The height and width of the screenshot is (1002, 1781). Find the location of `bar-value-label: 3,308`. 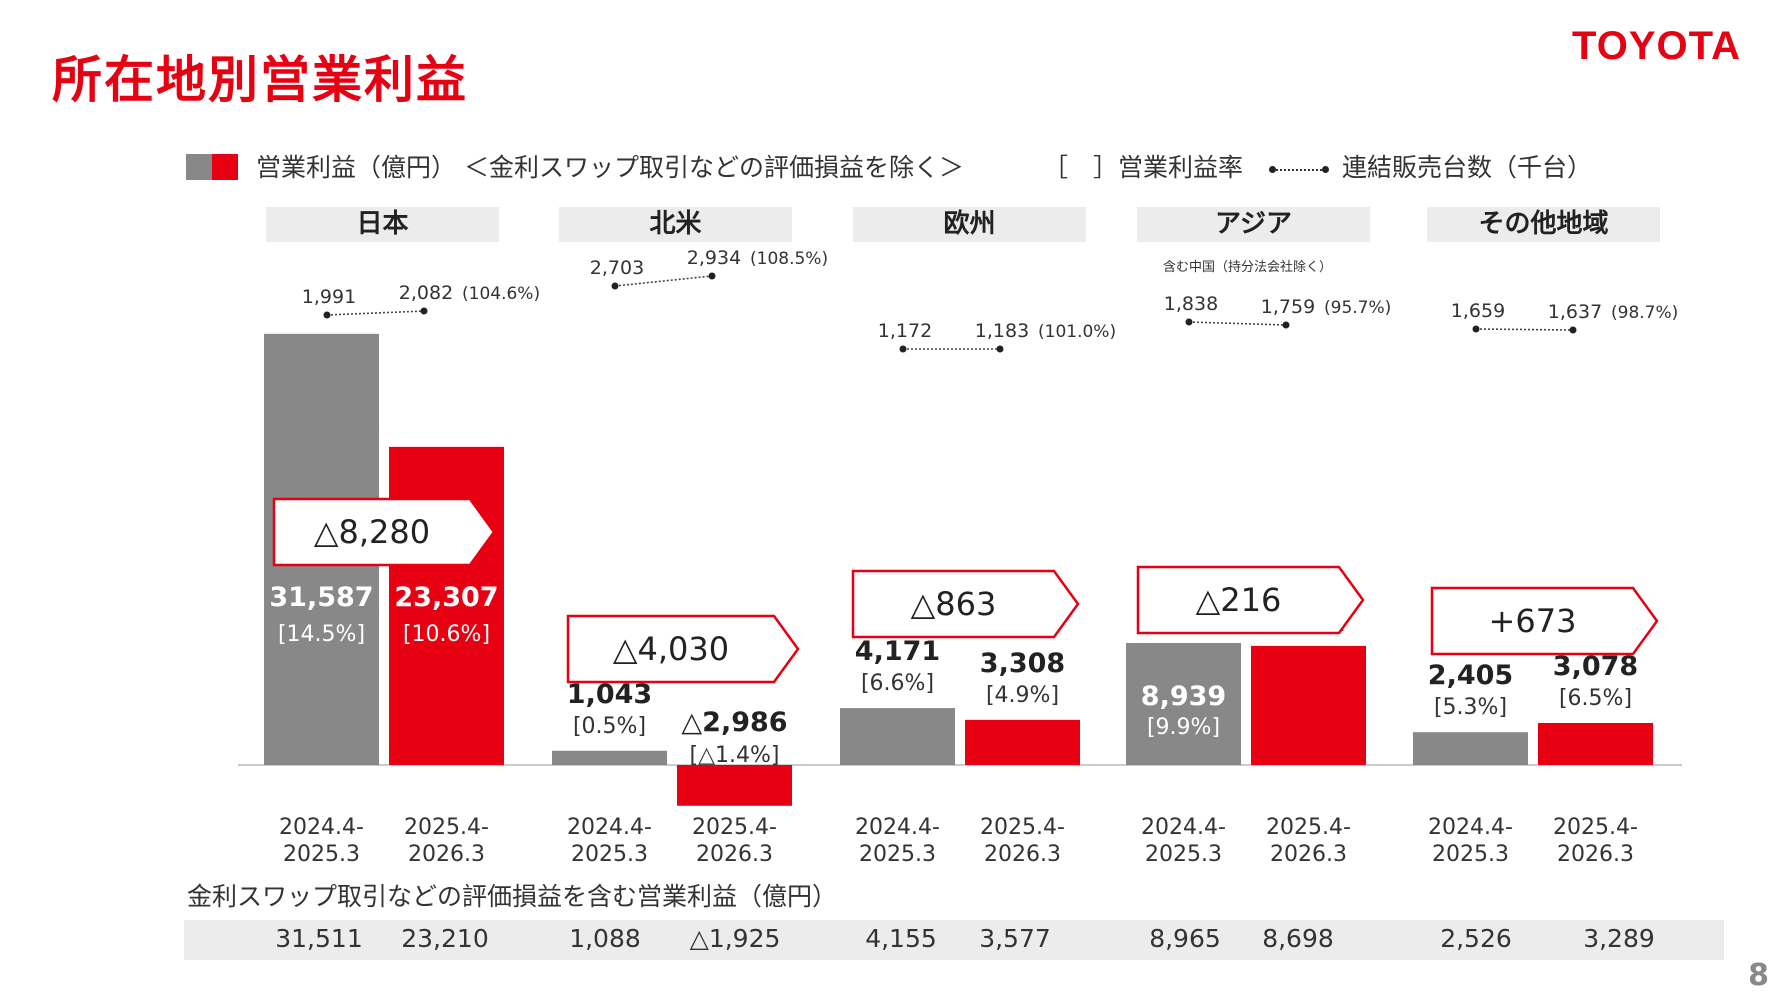

bar-value-label: 3,308 is located at coordinates (1022, 663).